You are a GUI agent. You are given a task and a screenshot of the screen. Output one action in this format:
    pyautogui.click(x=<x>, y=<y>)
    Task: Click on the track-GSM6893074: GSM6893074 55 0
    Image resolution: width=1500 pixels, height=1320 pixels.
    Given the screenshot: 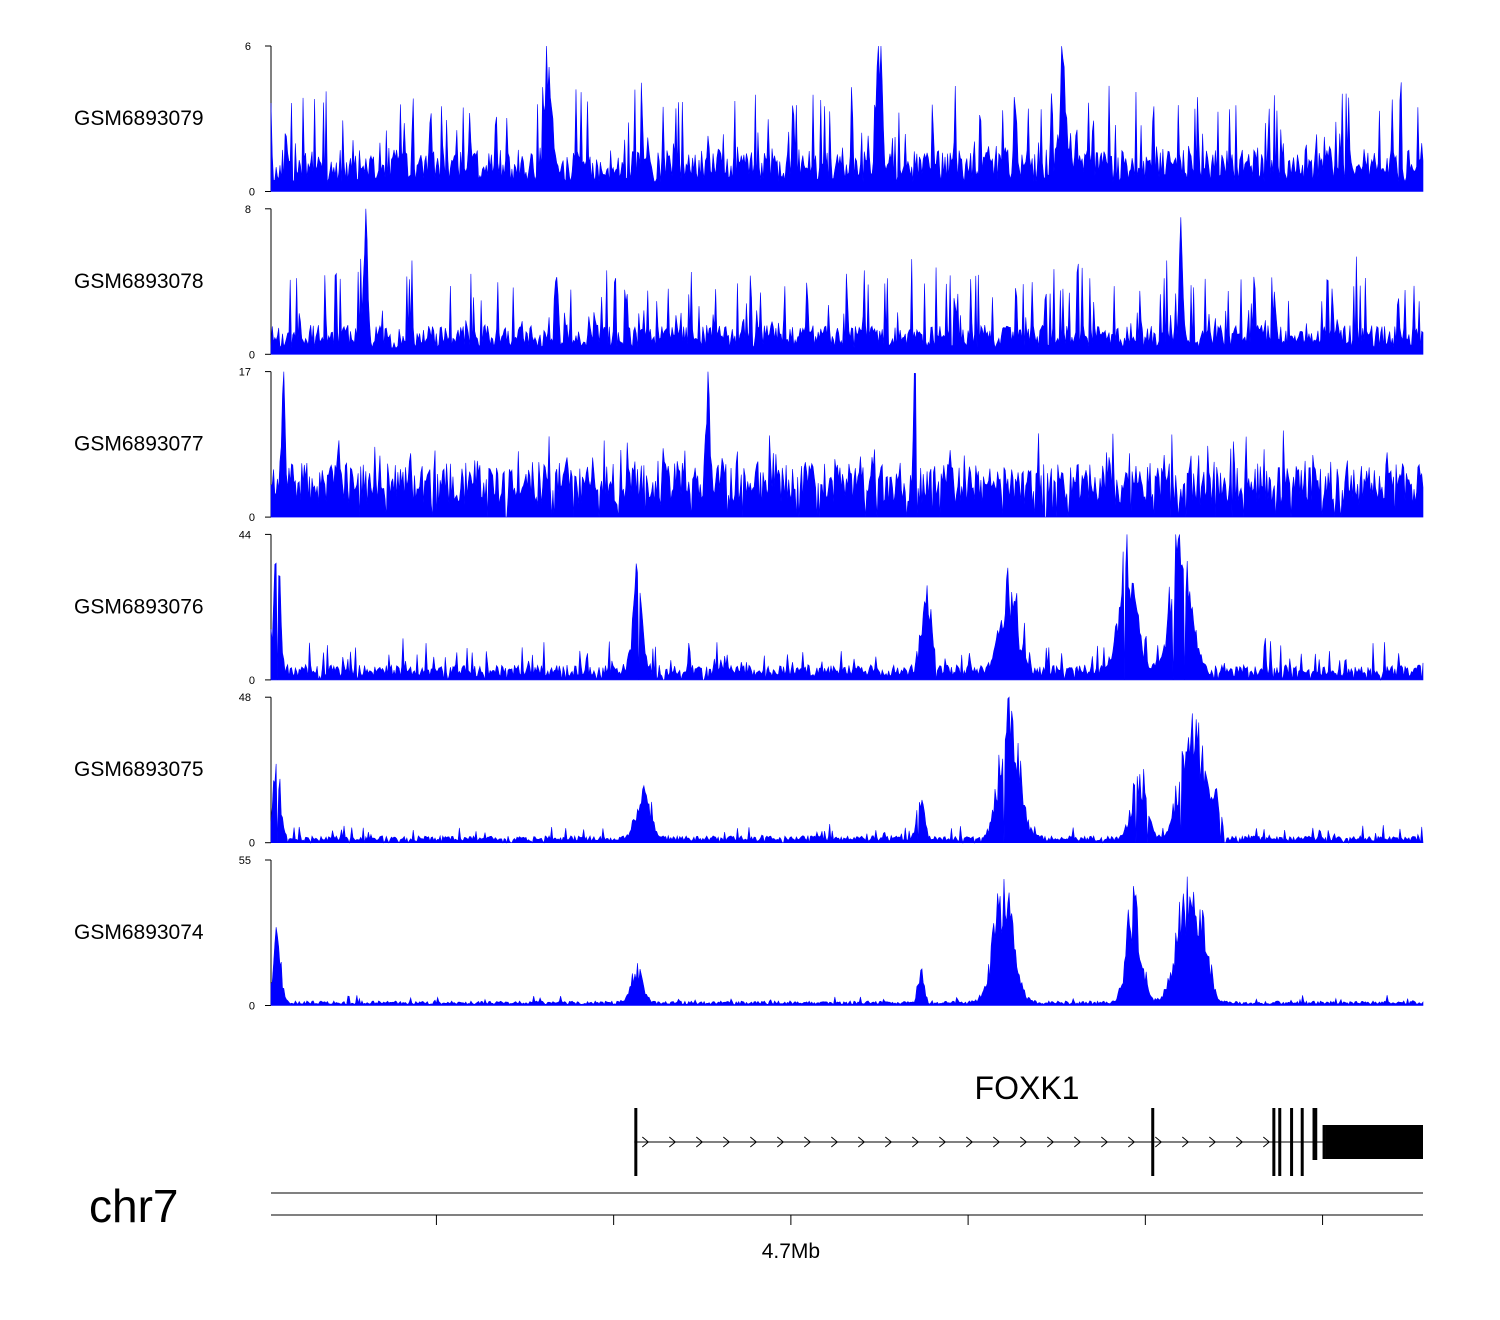 What is the action you would take?
    pyautogui.click(x=749, y=934)
    